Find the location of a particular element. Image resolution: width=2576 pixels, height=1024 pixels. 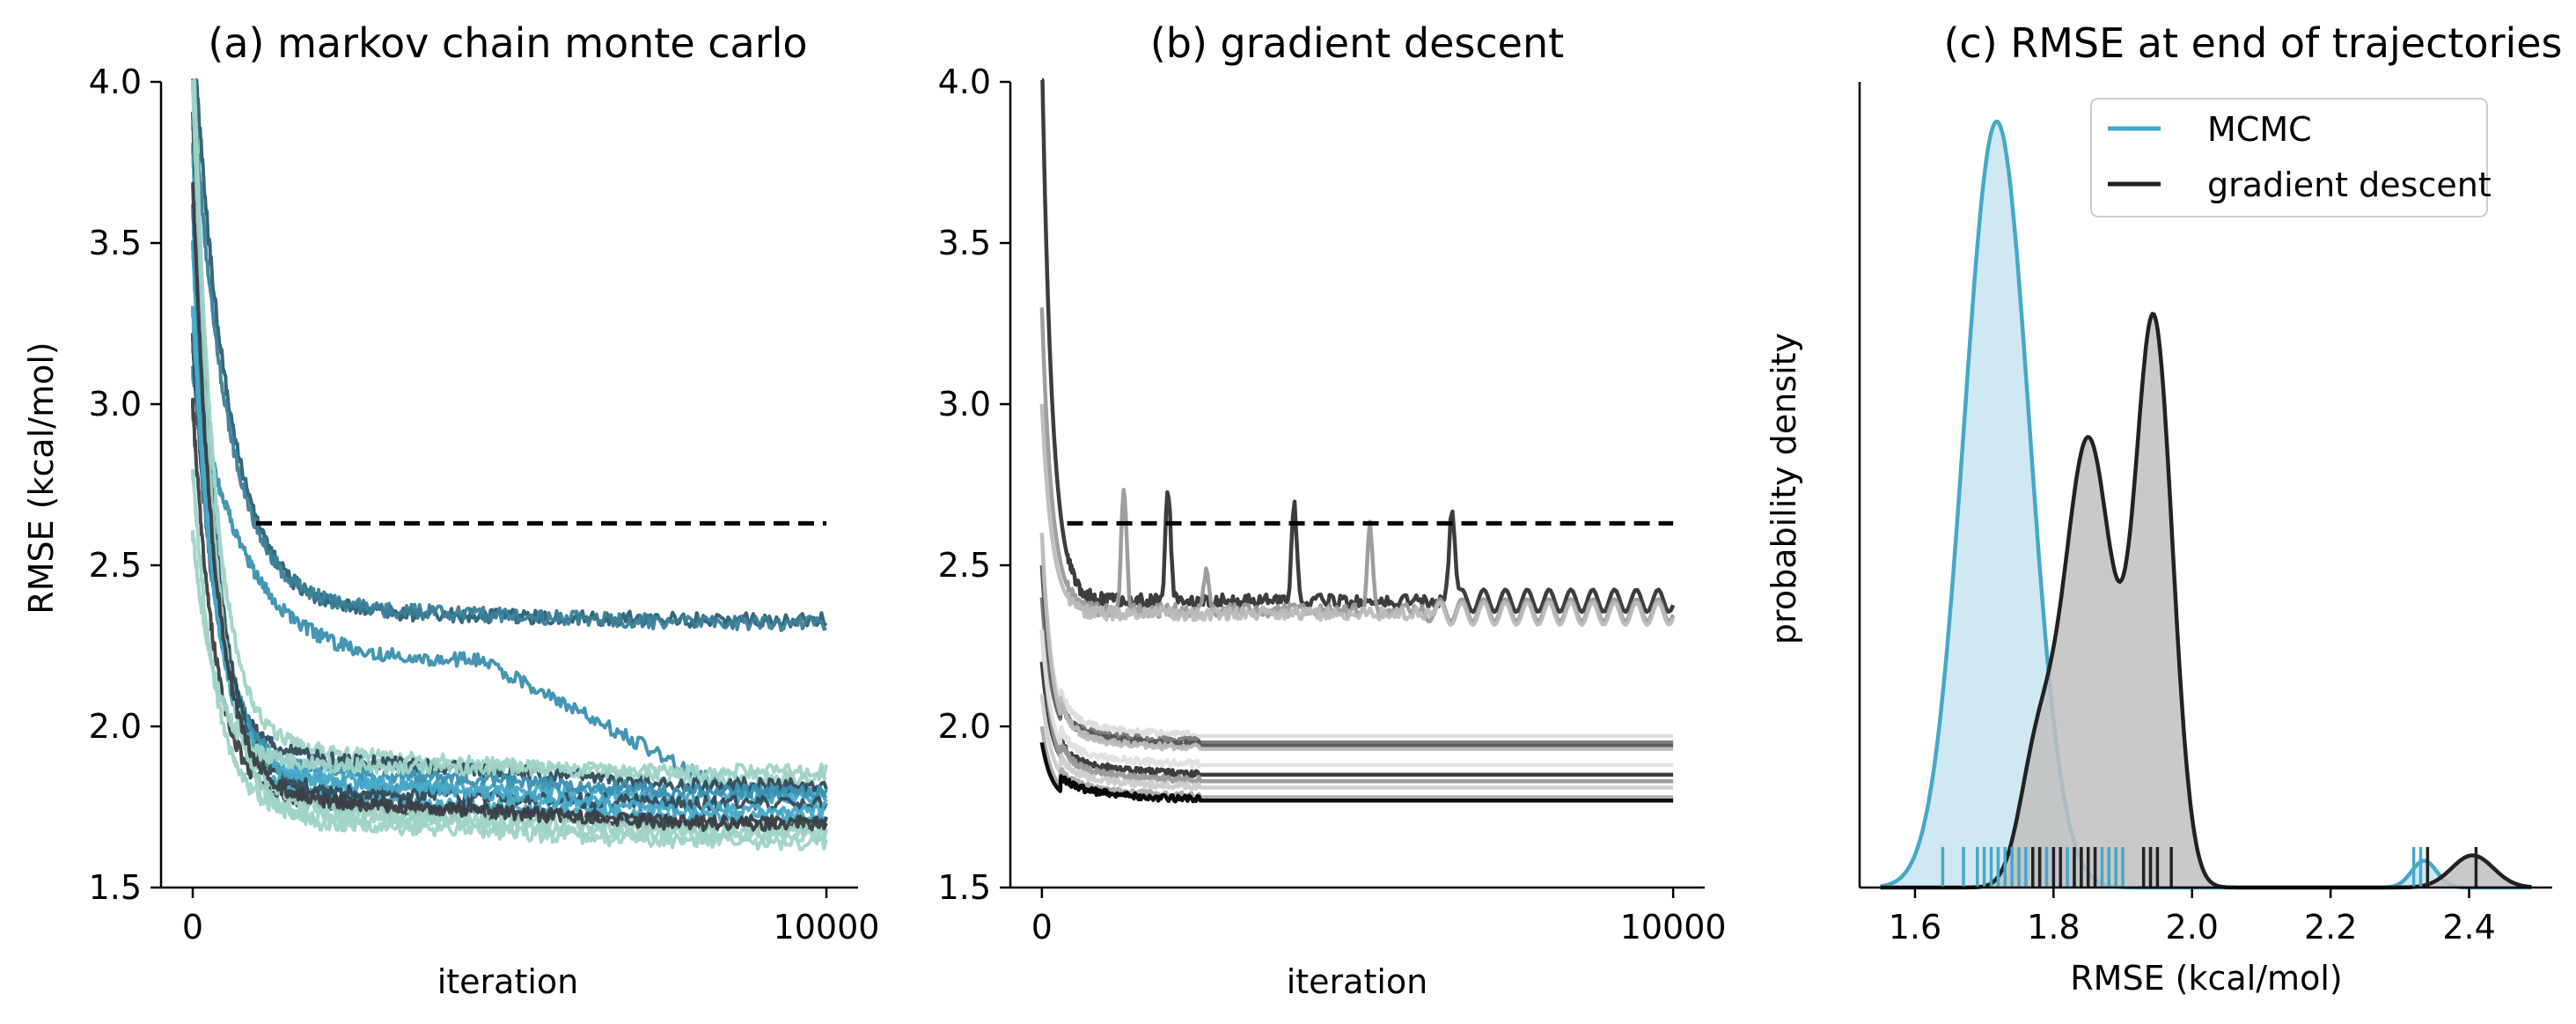

panel-c-title: (c) RMSE at end of trajectories is located at coordinates (2252, 43).